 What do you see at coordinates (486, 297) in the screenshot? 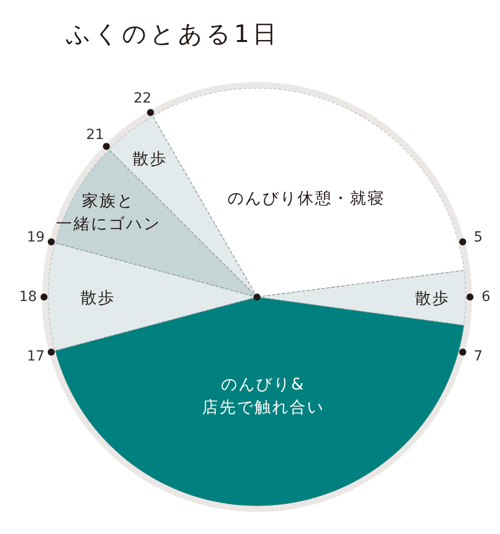
I see `hour-label: 6` at bounding box center [486, 297].